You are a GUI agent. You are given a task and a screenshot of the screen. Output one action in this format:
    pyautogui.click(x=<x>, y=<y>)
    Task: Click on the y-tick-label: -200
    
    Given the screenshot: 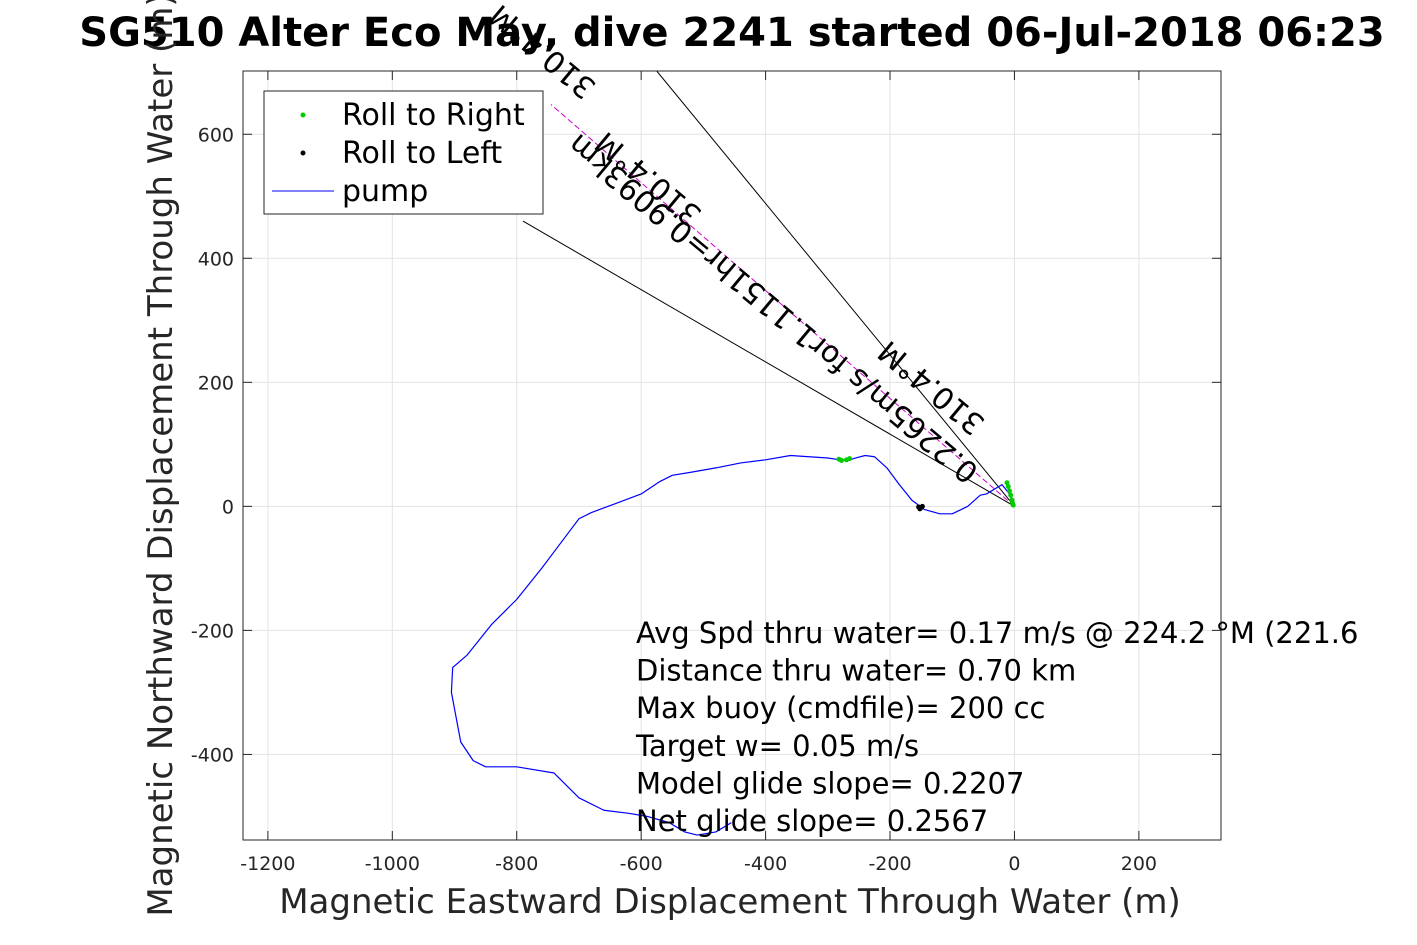 What is the action you would take?
    pyautogui.click(x=212, y=631)
    